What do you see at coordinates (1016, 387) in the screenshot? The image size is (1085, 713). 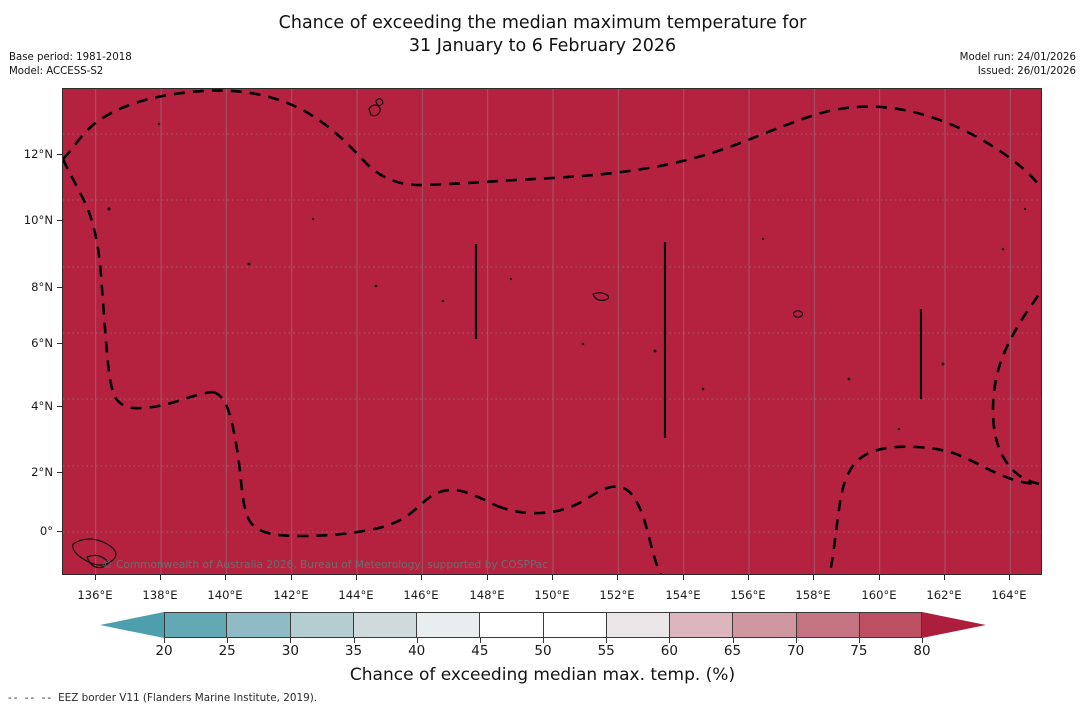 I see `eez-border-far-east` at bounding box center [1016, 387].